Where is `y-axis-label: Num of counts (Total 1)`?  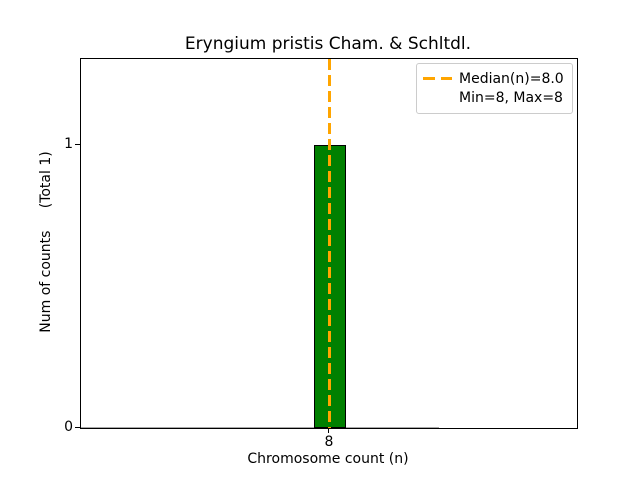
y-axis-label: Num of counts (Total 1) is located at coordinates (46, 242).